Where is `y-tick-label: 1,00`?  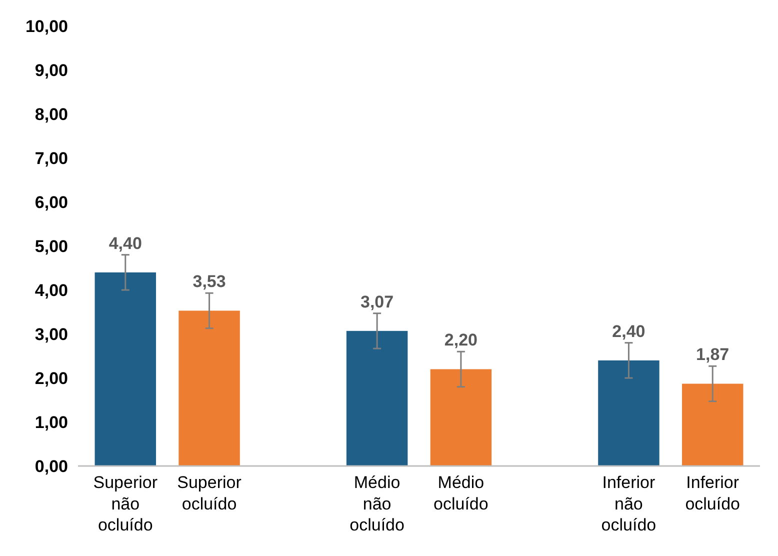
y-tick-label: 1,00 is located at coordinates (51, 422).